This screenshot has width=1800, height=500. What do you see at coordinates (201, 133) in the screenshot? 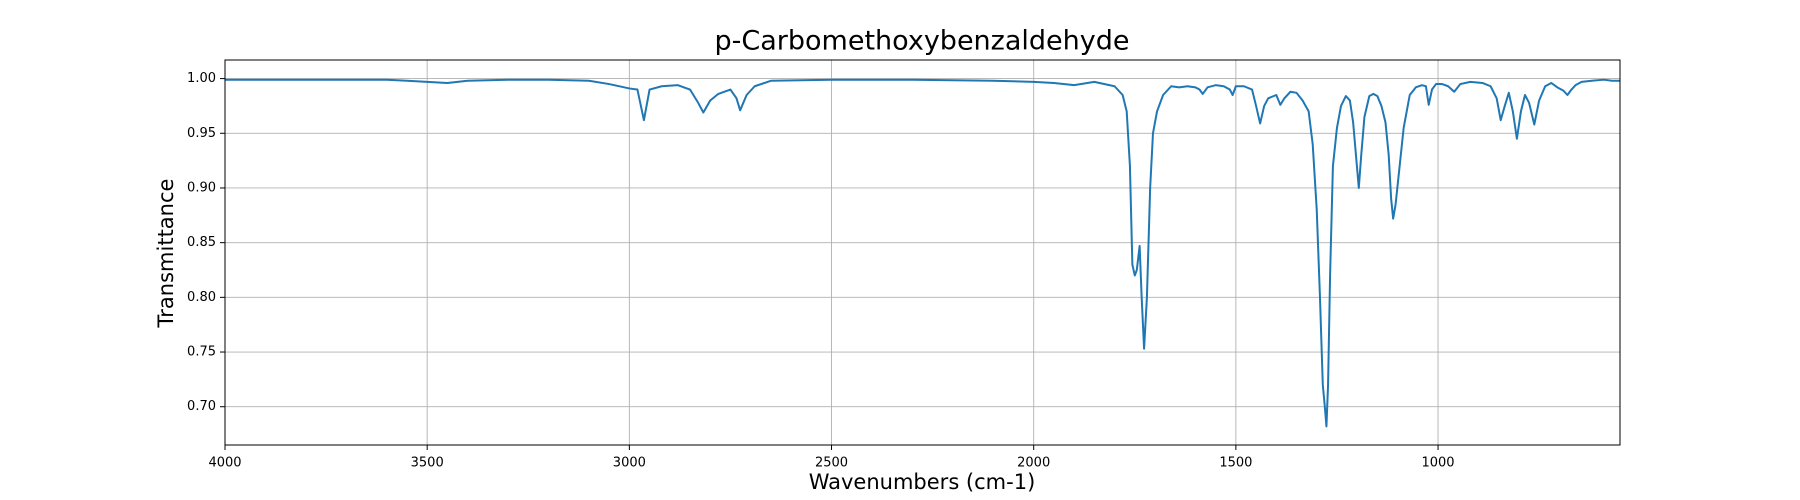
I see `y-tick-label: 0.95` at bounding box center [201, 133].